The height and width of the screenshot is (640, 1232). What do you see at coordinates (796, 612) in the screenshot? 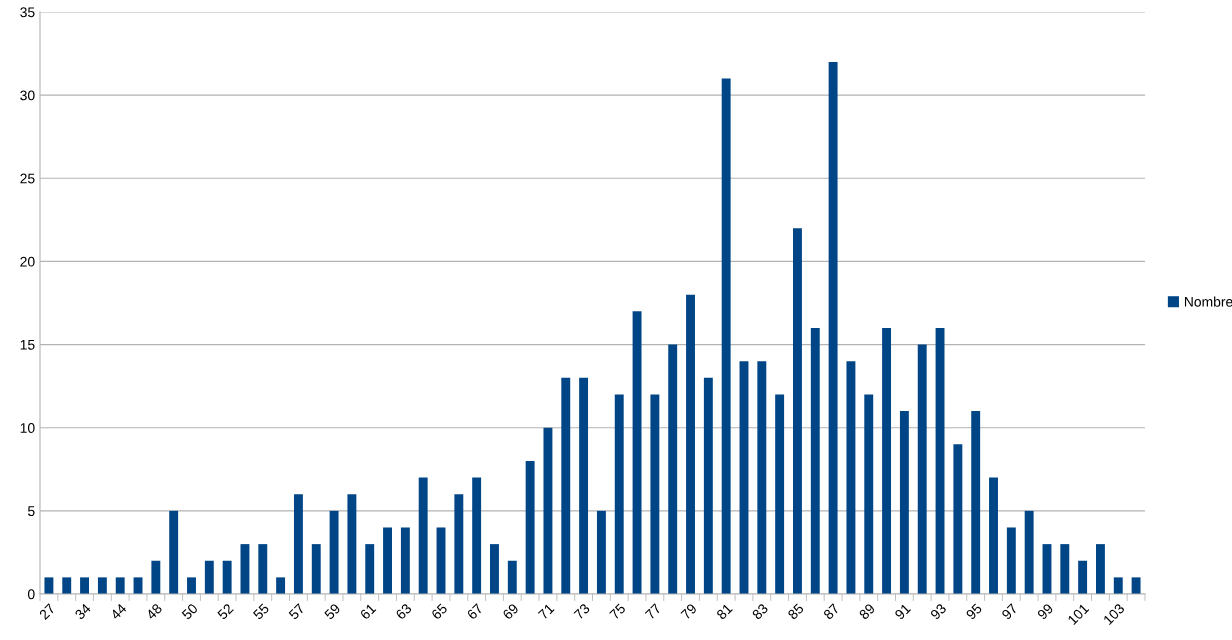
I see `x-tick-label: 85` at bounding box center [796, 612].